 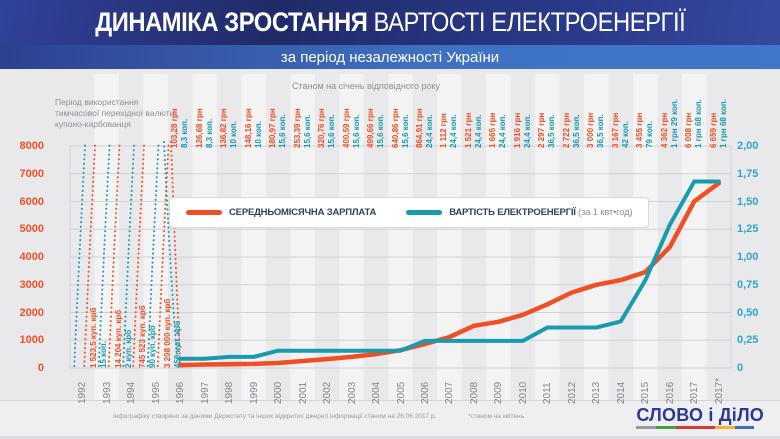 What do you see at coordinates (390, 400) in the screenshot?
I see `footer-divider` at bounding box center [390, 400].